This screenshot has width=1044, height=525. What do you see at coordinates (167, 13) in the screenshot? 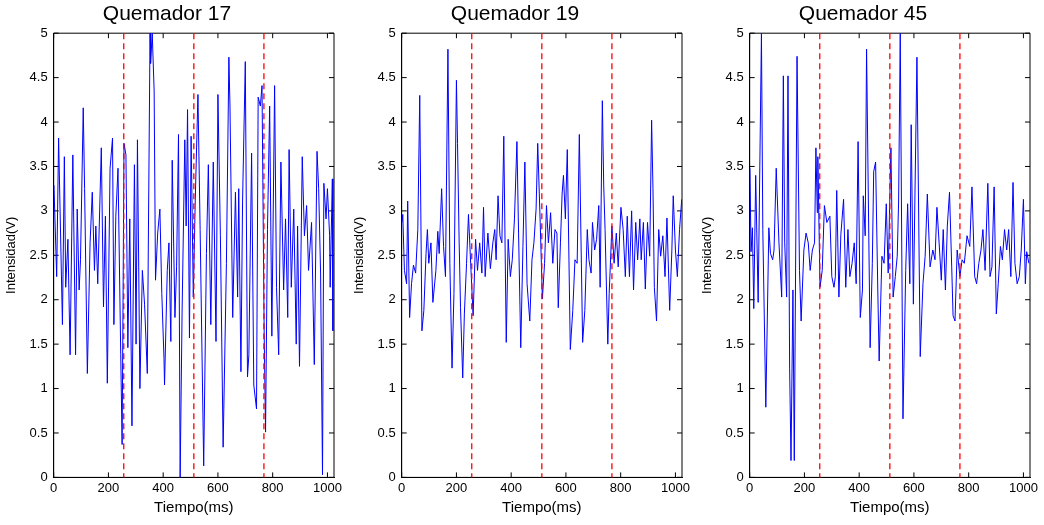
I see `chart-title: Quemador 17` at bounding box center [167, 13].